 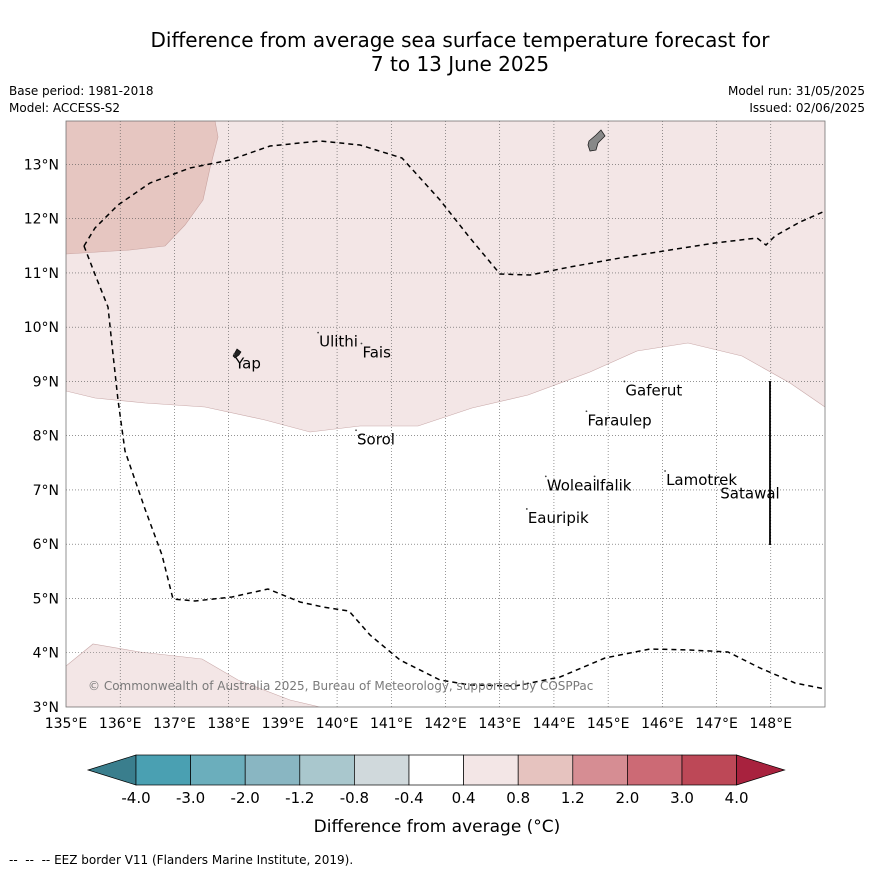 I want to click on title-line-2: 7 to 13 June 2025, so click(x=460, y=64).